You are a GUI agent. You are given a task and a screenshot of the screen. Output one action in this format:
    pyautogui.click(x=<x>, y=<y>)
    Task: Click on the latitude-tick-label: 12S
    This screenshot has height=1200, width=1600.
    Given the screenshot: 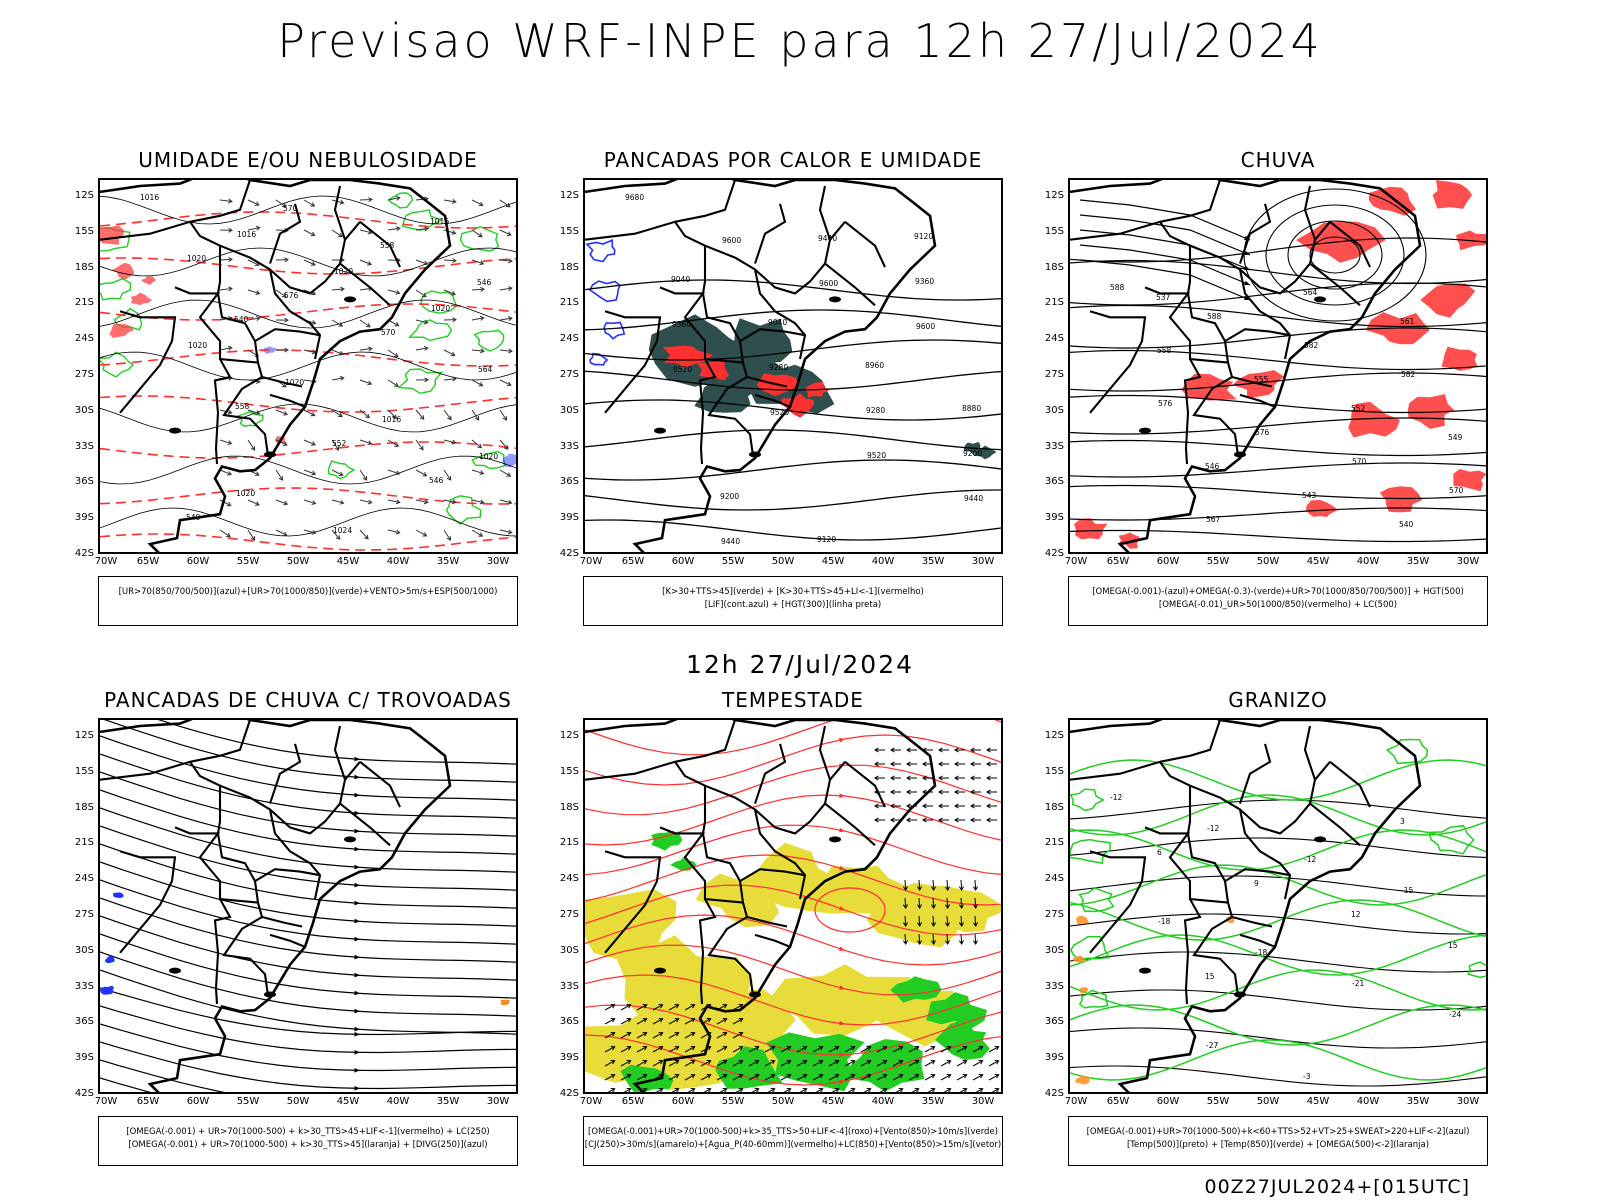 What is the action you would take?
    pyautogui.click(x=84, y=735)
    